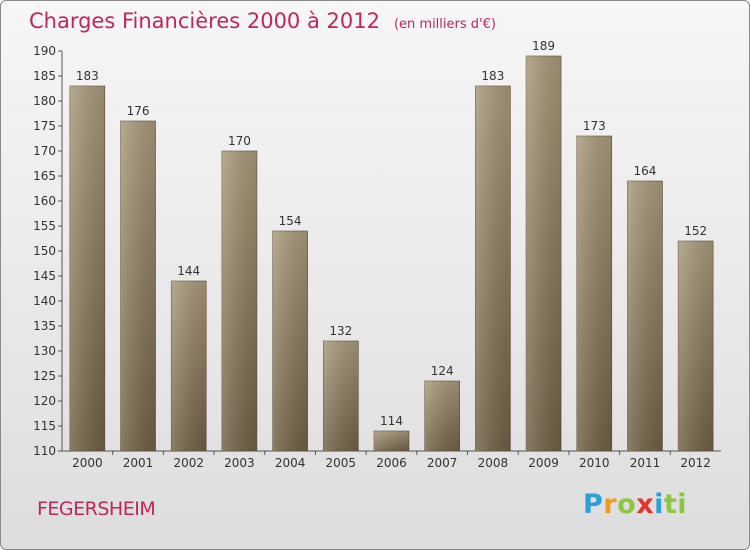  I want to click on logo-letter: x, so click(645, 504).